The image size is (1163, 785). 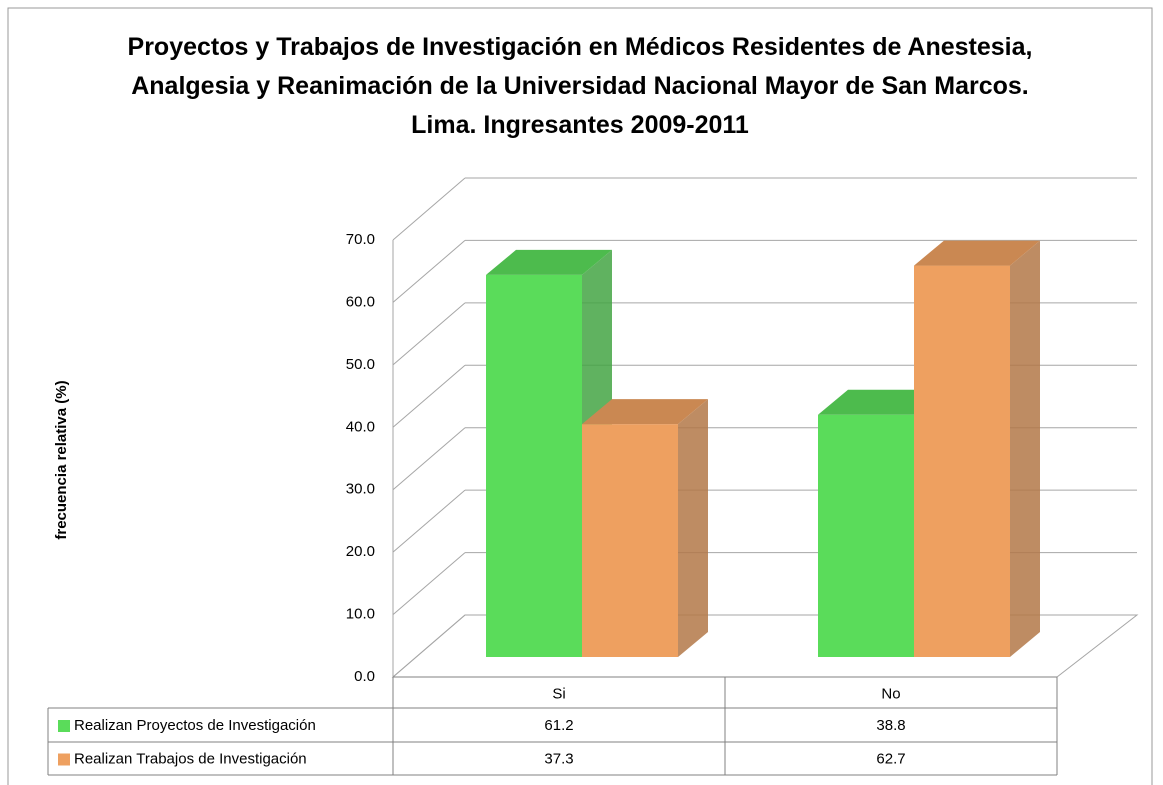 What do you see at coordinates (890, 725) in the screenshot?
I see `data-label: 38.8` at bounding box center [890, 725].